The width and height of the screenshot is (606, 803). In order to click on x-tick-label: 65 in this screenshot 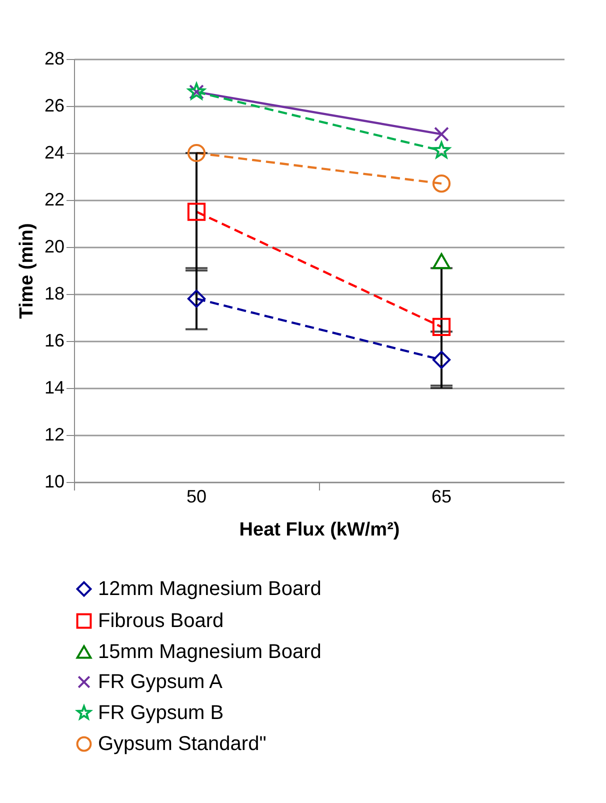, I will do `click(441, 496)`.